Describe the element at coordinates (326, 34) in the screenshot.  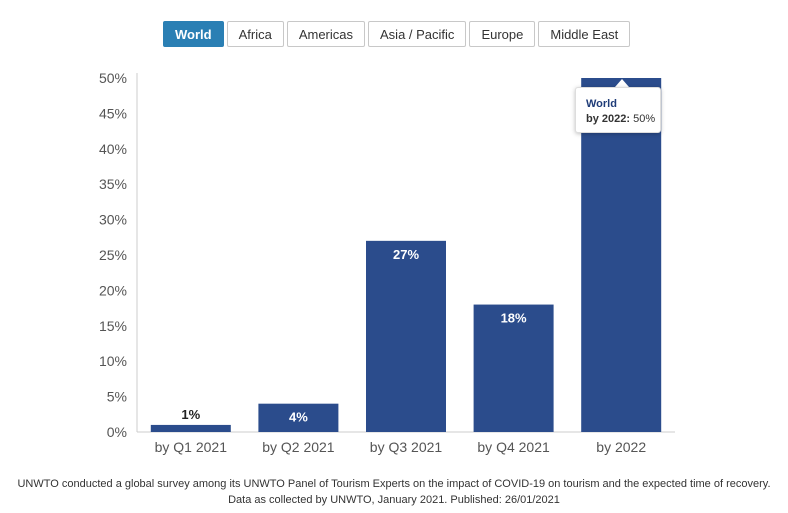
I see `tab-americas: Americas` at that location.